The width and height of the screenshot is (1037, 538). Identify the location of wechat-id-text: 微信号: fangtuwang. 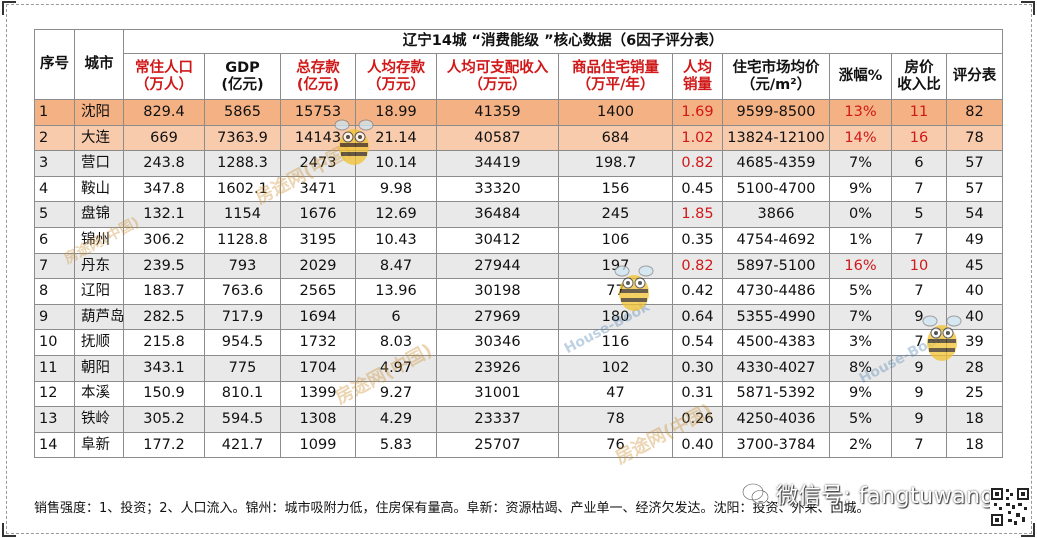
(885, 496).